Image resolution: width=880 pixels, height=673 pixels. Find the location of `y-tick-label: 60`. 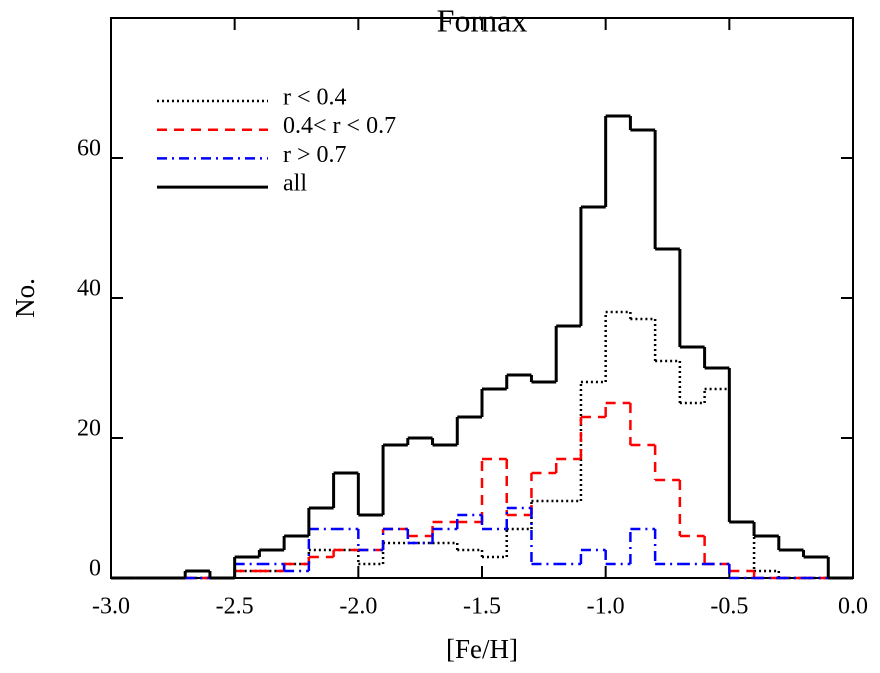

y-tick-label: 60 is located at coordinates (89, 149).